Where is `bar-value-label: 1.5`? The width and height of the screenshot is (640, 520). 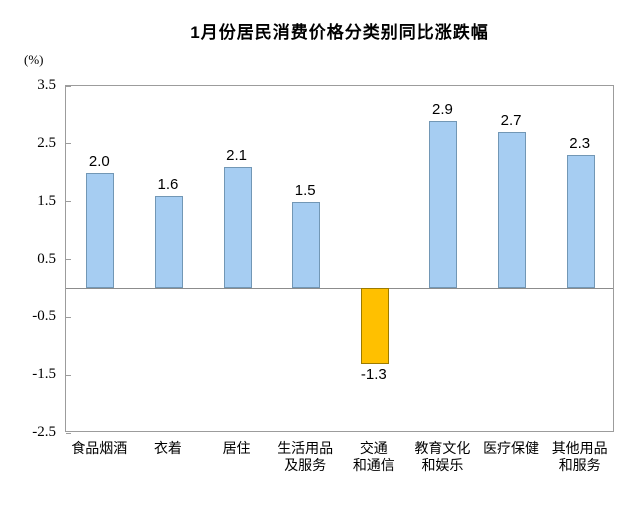
bar-value-label: 1.5 is located at coordinates (305, 190).